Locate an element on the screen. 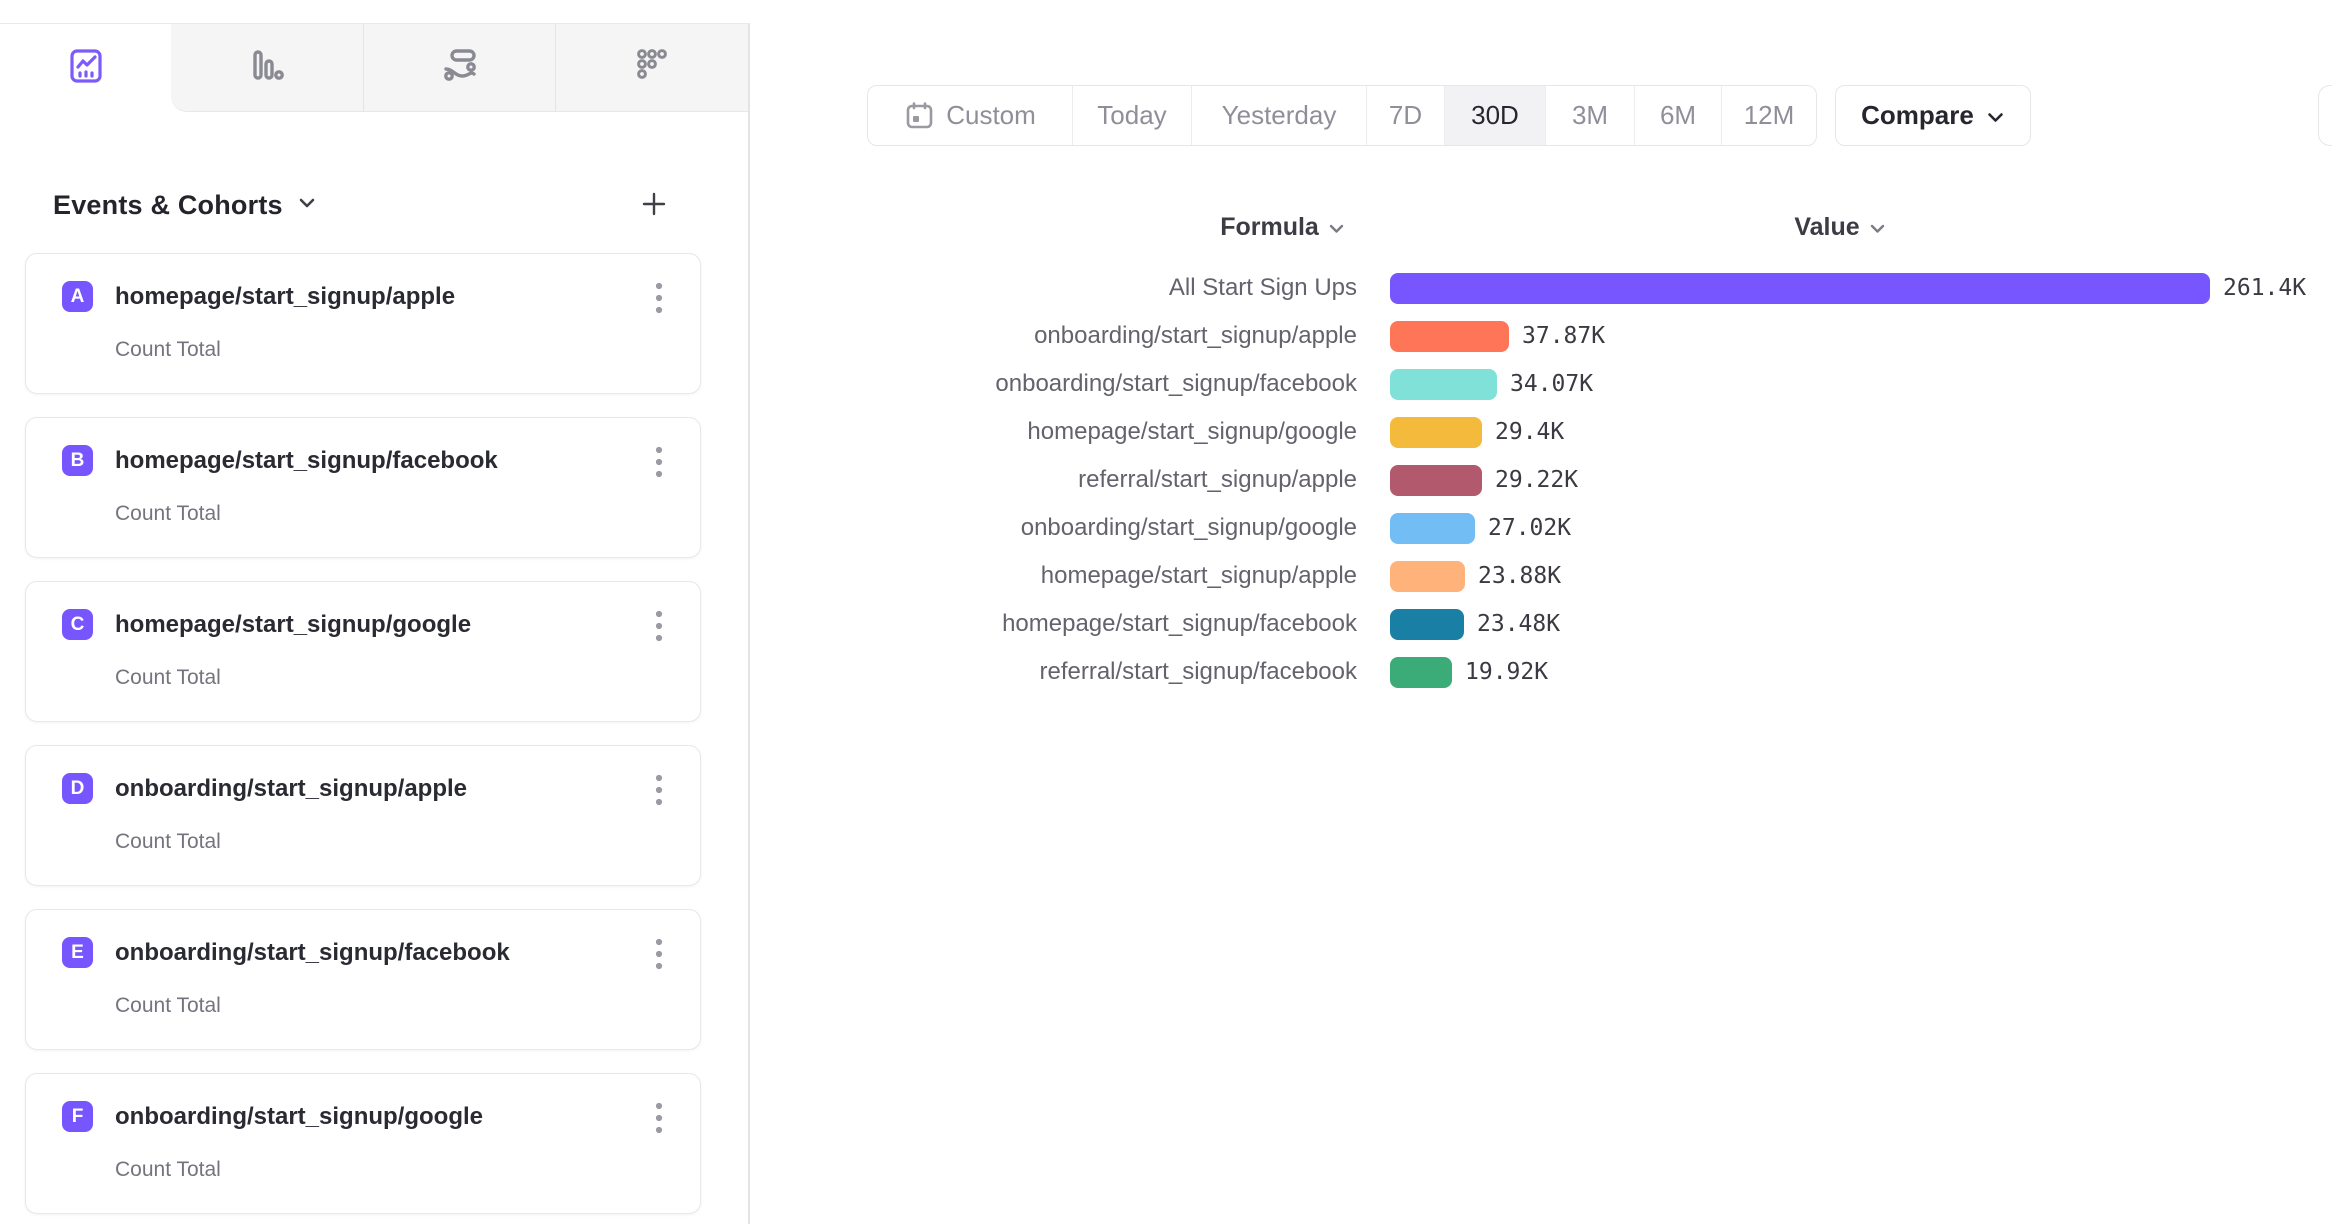  value-column-header: Value is located at coordinates (1840, 227).